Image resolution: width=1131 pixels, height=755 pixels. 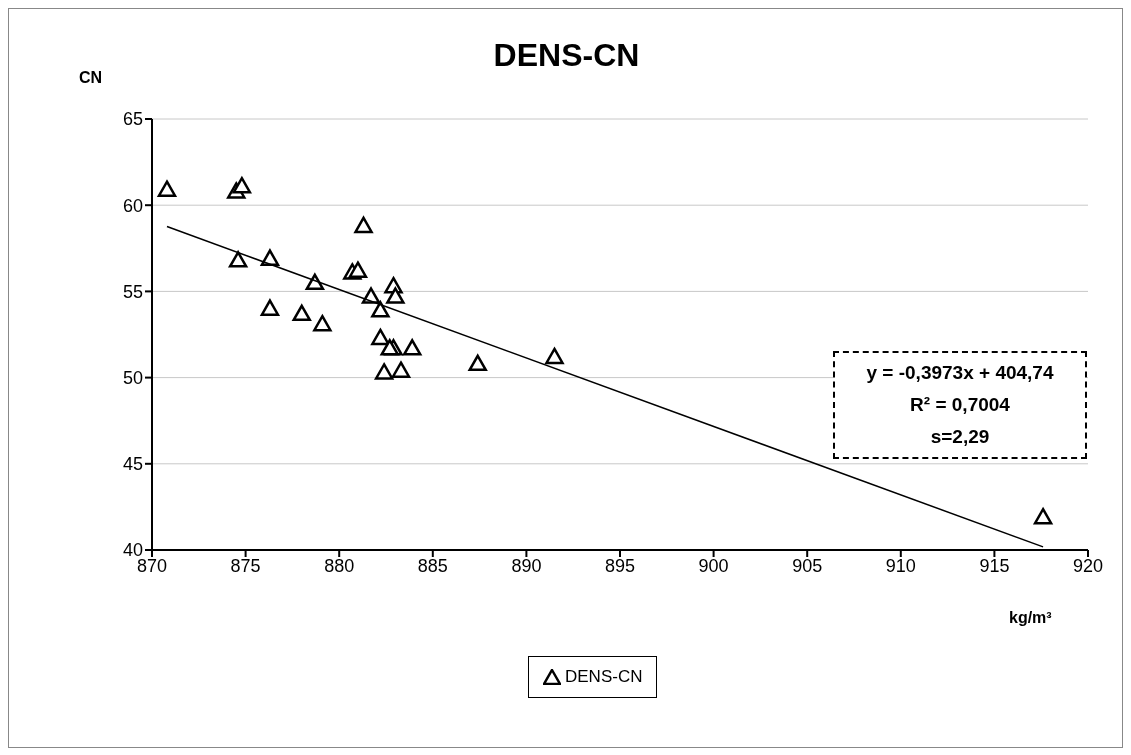 What do you see at coordinates (526, 565) in the screenshot?
I see `x-tick-label: 890` at bounding box center [526, 565].